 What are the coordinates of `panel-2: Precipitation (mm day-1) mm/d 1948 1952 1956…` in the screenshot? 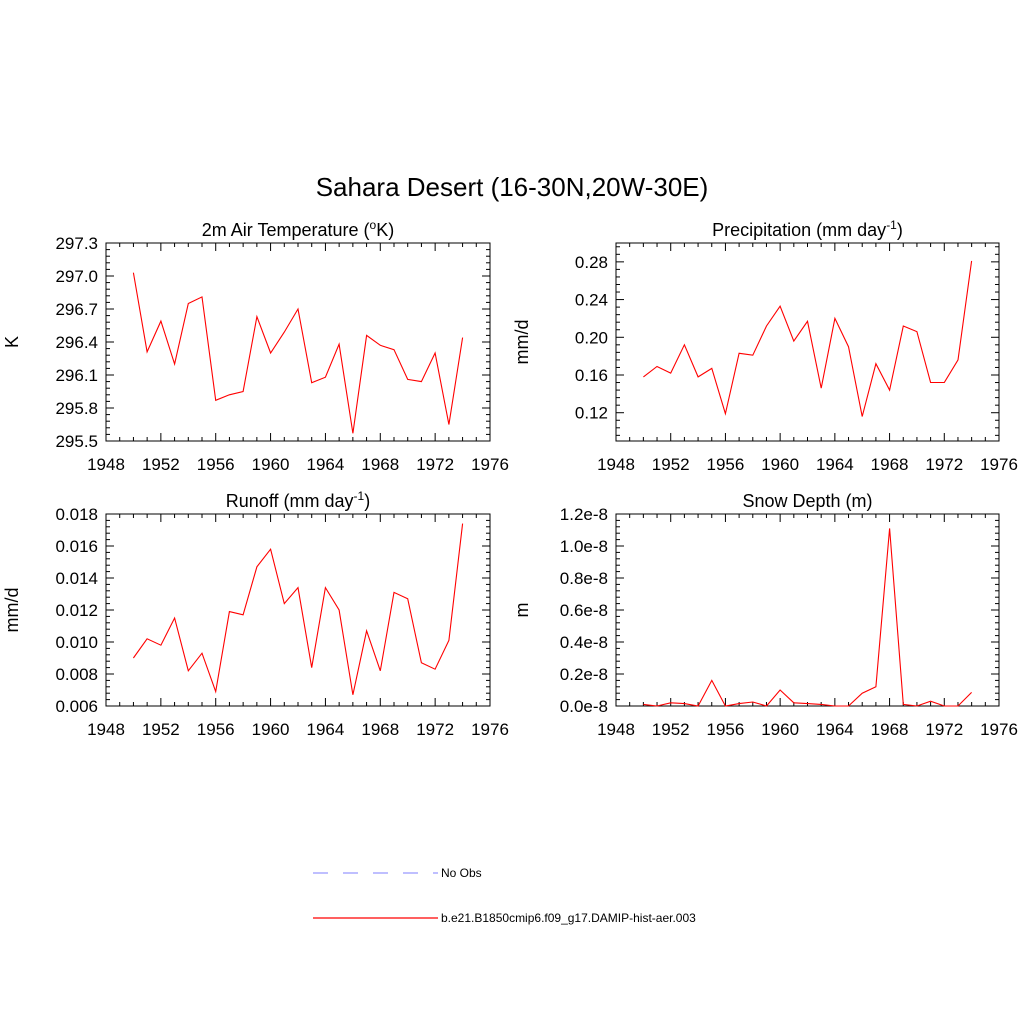 It's located at (765, 346).